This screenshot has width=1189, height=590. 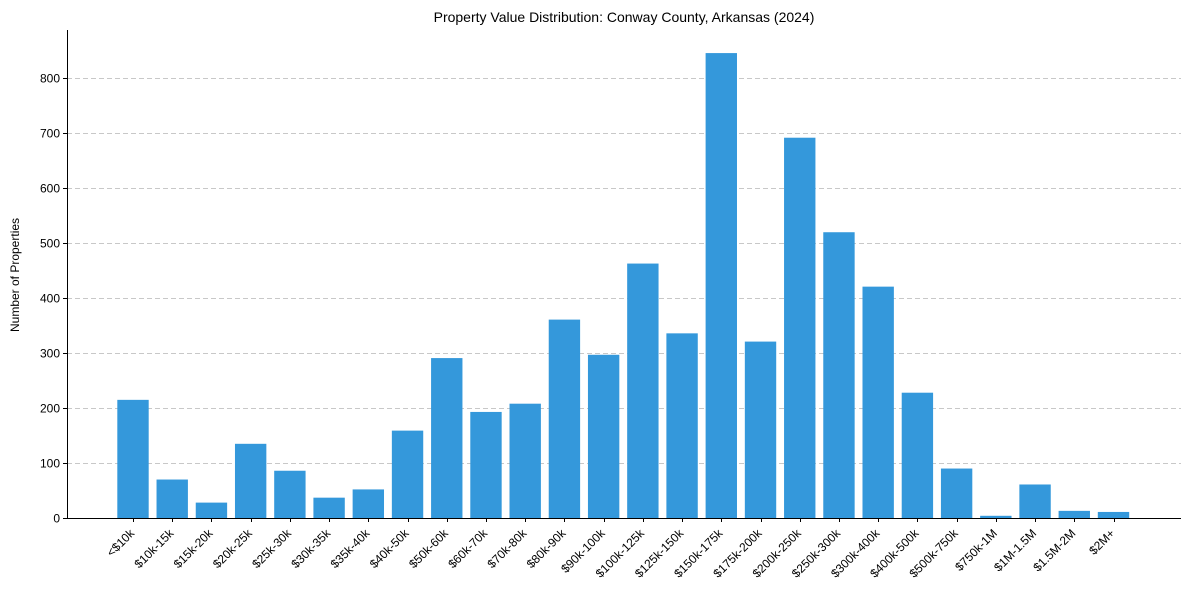 What do you see at coordinates (50, 409) in the screenshot?
I see `y-tick-label: 200` at bounding box center [50, 409].